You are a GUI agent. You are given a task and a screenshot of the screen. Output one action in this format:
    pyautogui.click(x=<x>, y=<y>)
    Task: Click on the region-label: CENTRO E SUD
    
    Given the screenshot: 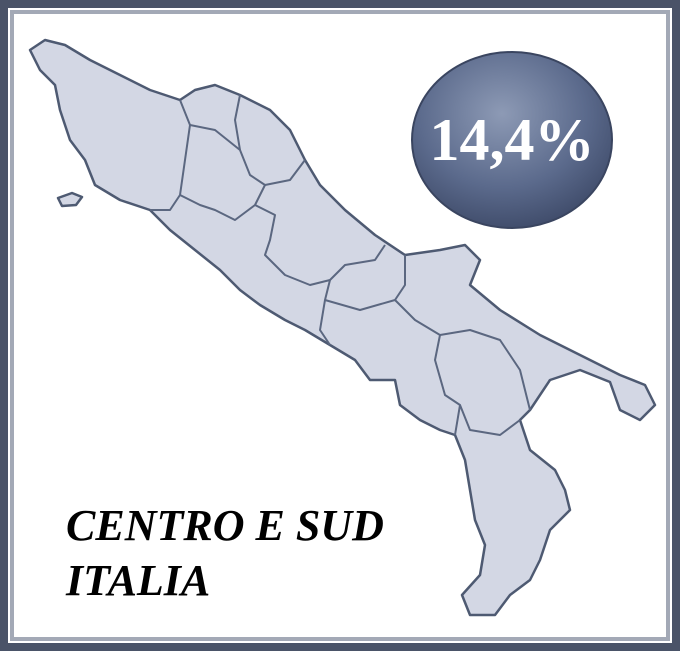 What is the action you would take?
    pyautogui.click(x=225, y=525)
    